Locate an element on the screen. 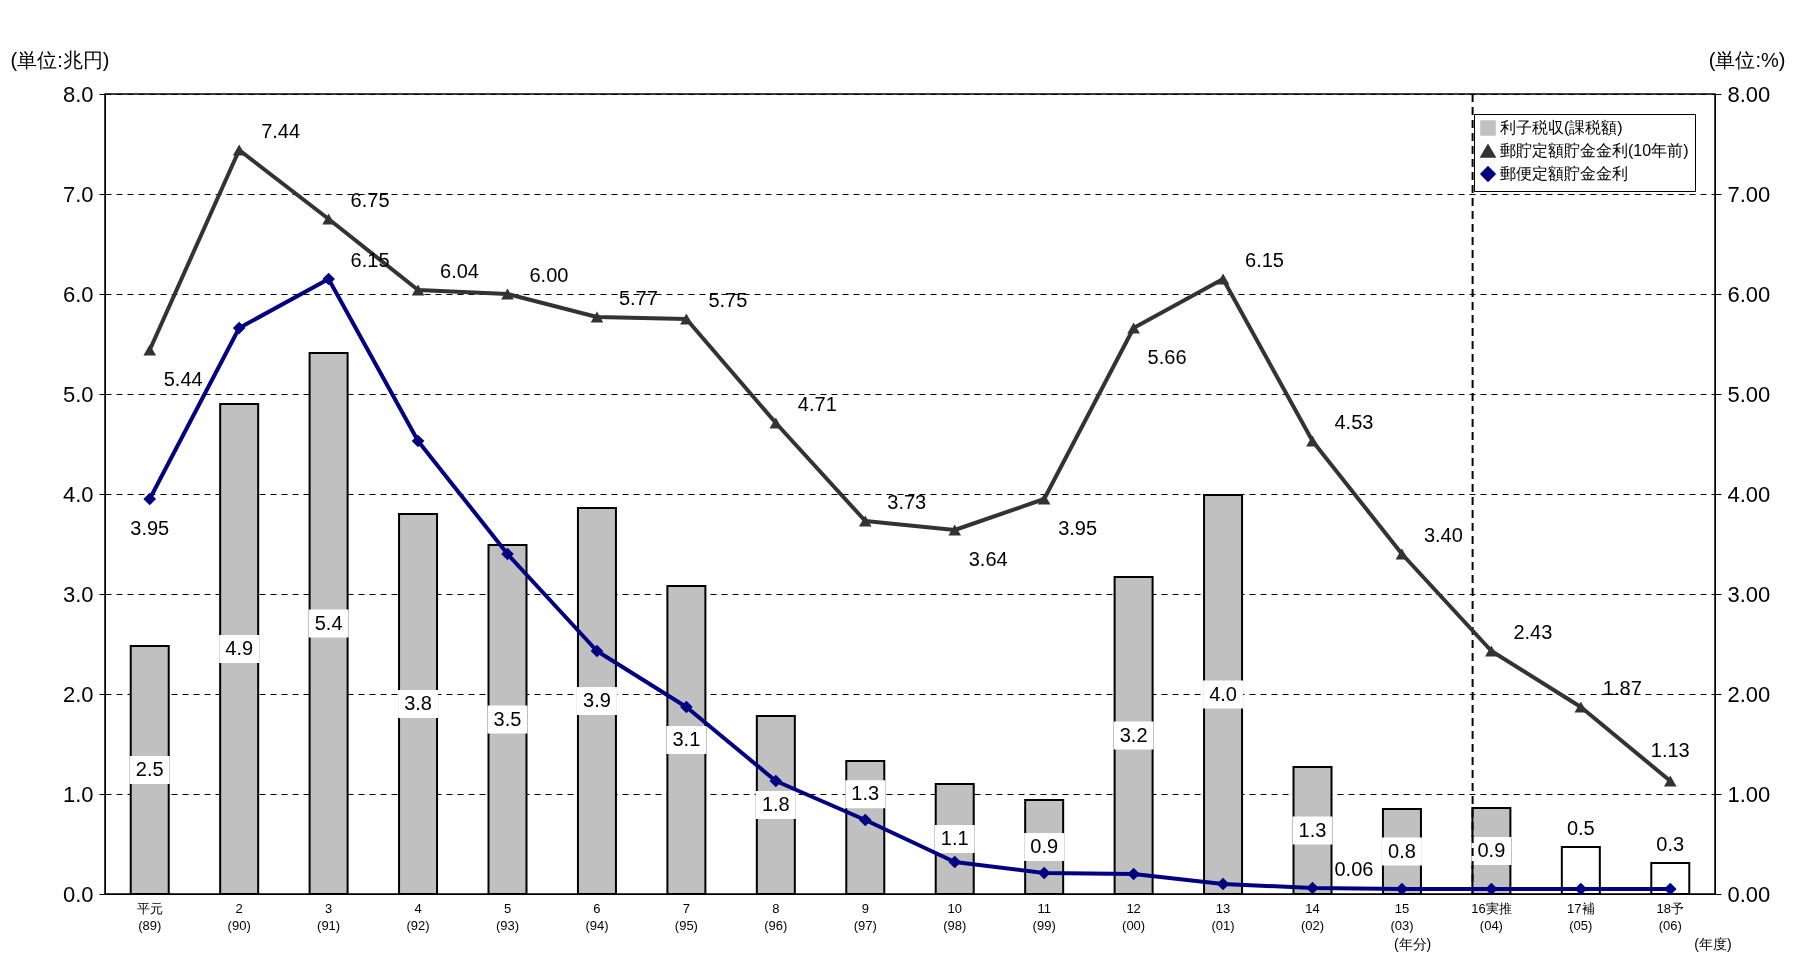 This screenshot has width=1802, height=955. data-label: 5.44 is located at coordinates (183, 379).